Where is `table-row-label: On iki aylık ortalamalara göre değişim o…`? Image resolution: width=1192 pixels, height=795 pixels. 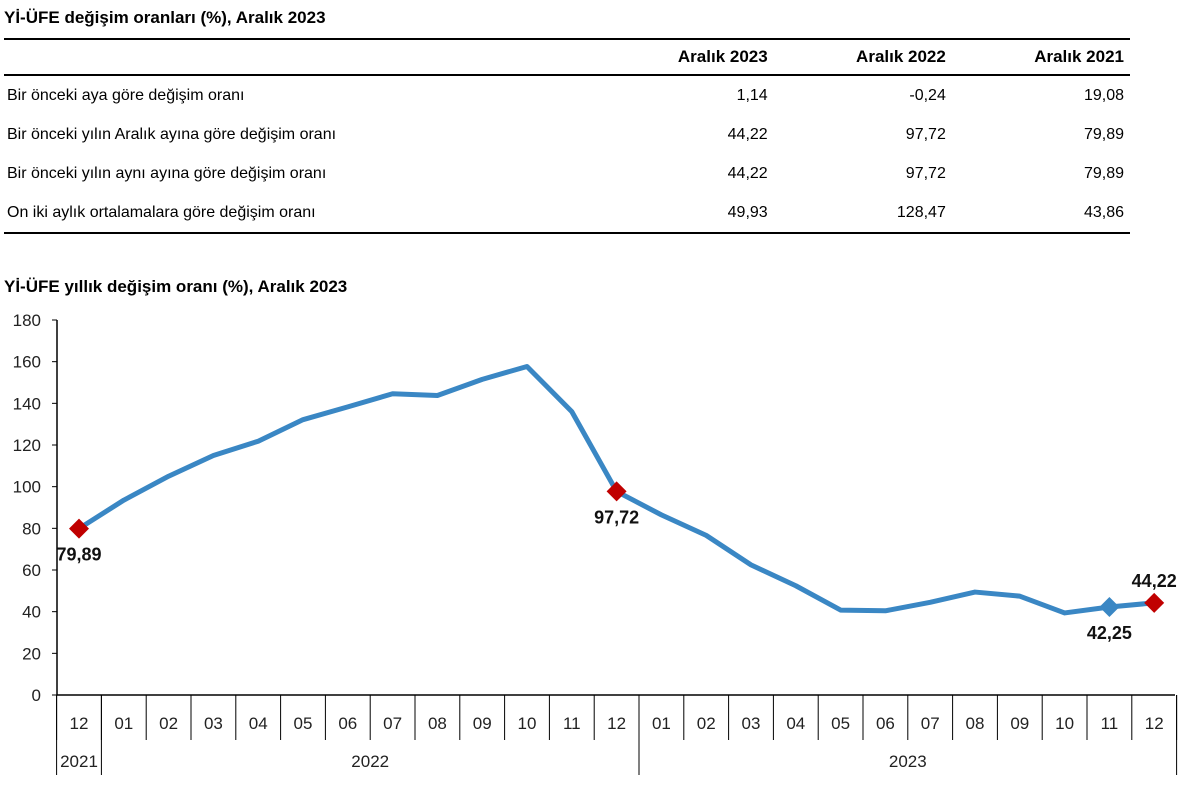 table-row-label: On iki aylık ortalamalara göre değişim o… is located at coordinates (161, 212).